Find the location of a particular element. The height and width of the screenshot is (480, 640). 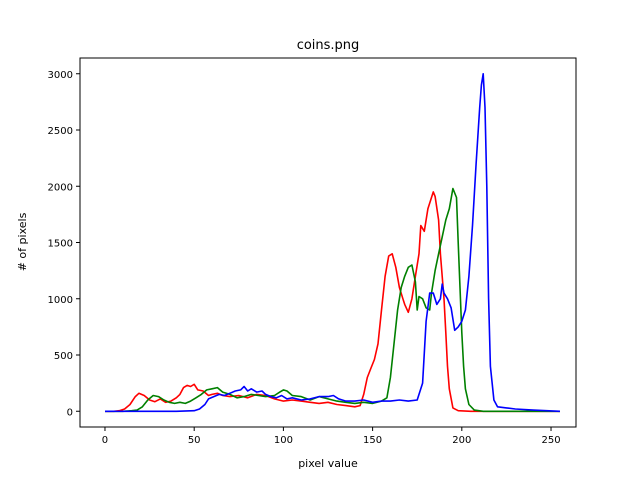

chart-title: coins.png is located at coordinates (328, 45).